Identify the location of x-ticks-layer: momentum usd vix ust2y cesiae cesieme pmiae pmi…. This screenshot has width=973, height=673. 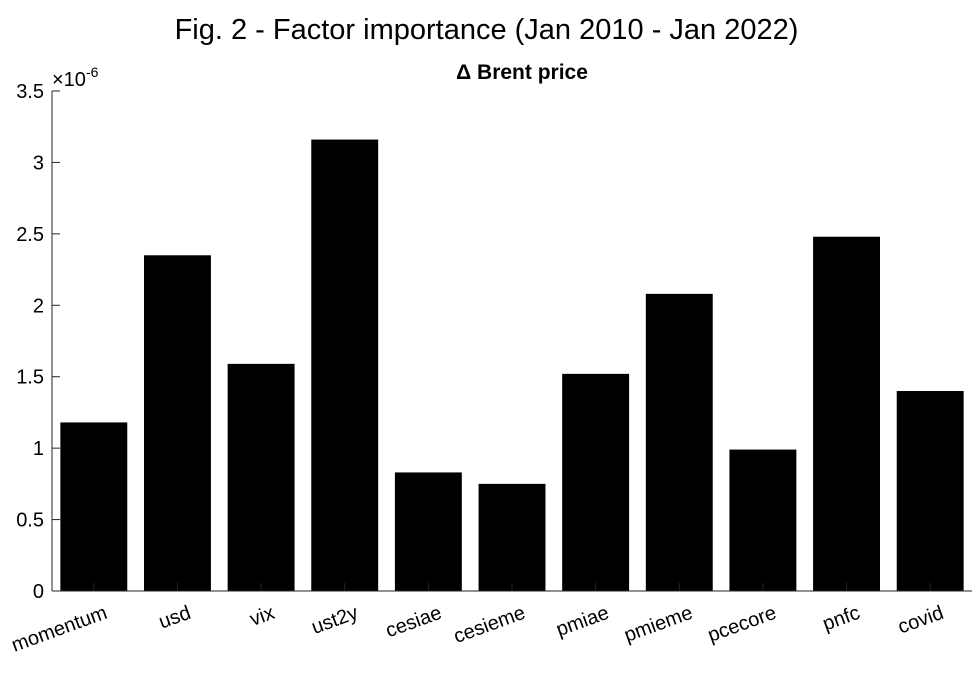
(478, 620).